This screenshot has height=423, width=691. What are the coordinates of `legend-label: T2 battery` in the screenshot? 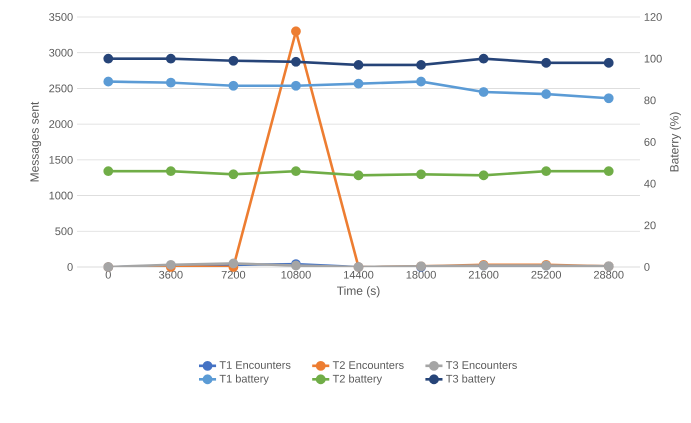 It's located at (357, 379).